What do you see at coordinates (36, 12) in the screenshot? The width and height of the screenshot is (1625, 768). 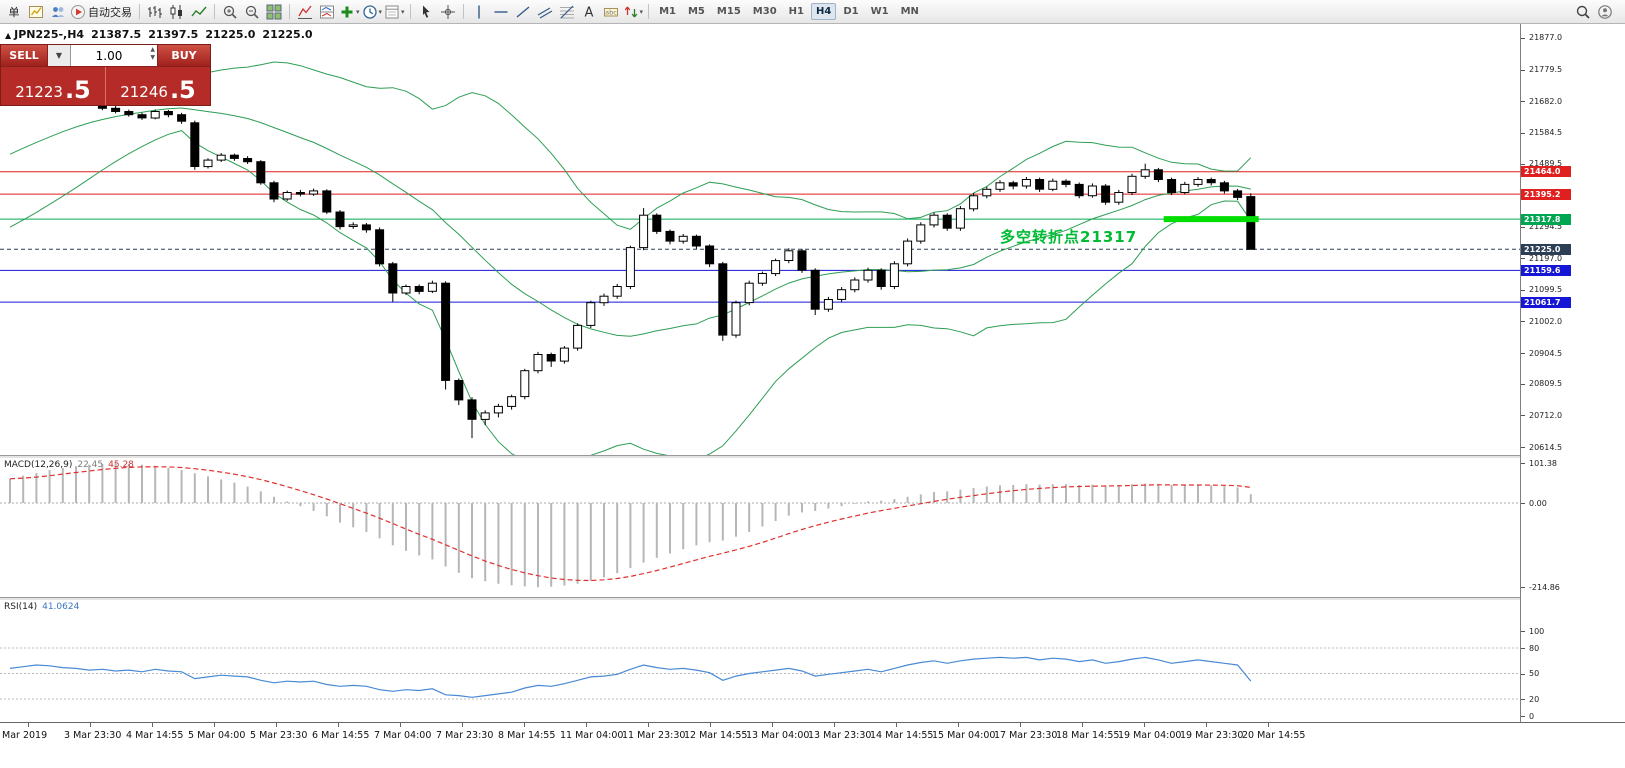 I see `new-chart-icon` at bounding box center [36, 12].